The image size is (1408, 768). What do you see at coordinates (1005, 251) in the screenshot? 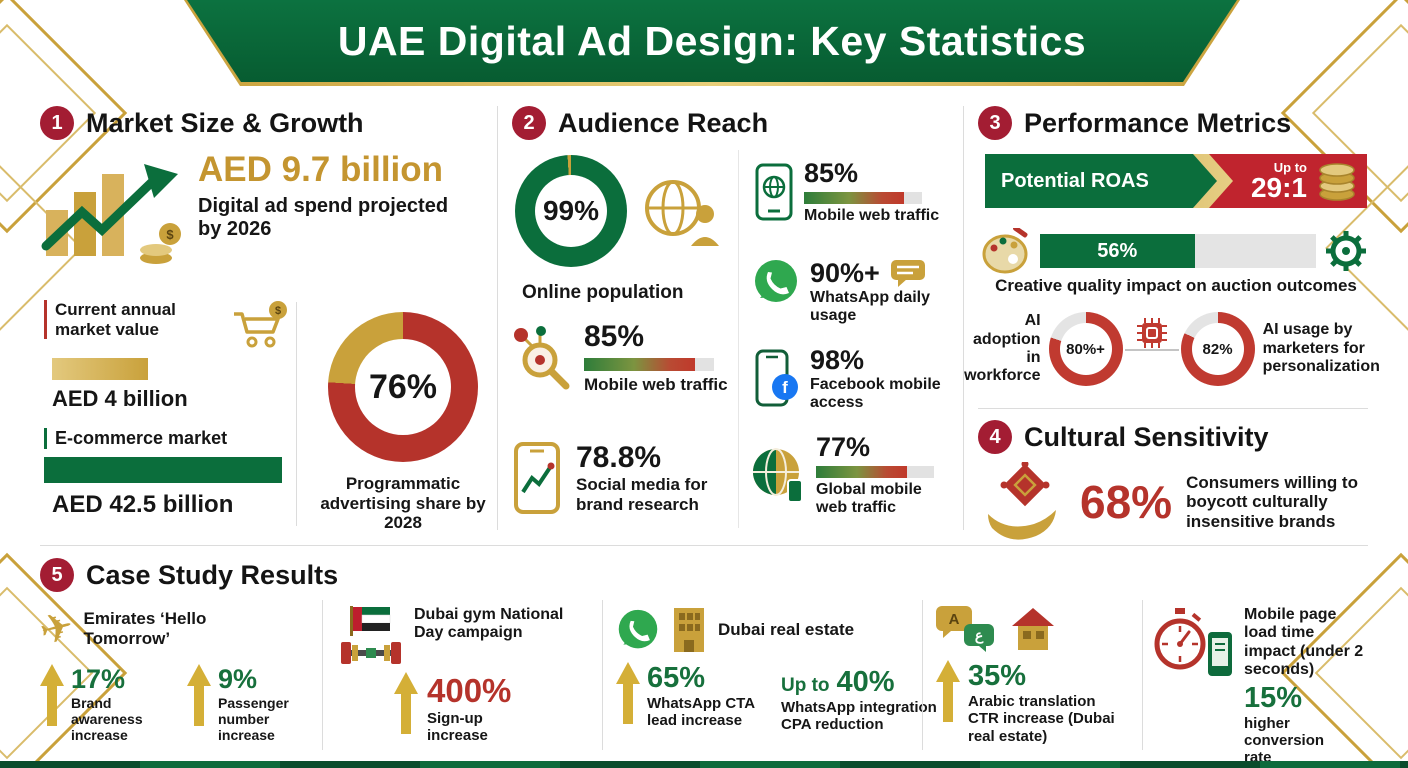
I see `palette-icon` at bounding box center [1005, 251].